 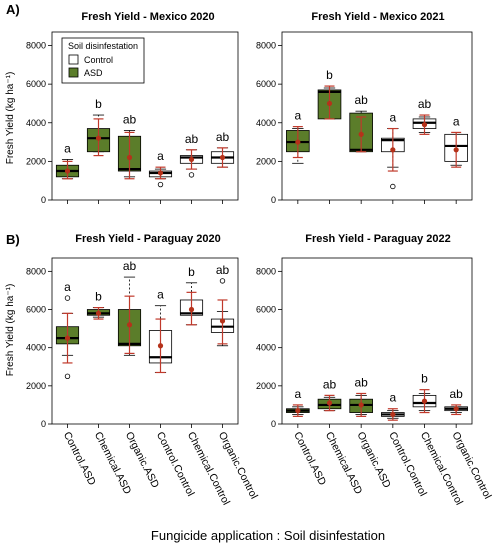 I want to click on y-axis-title-bottom: Fresh Yield (kg ha⁻¹), so click(x=10, y=330).